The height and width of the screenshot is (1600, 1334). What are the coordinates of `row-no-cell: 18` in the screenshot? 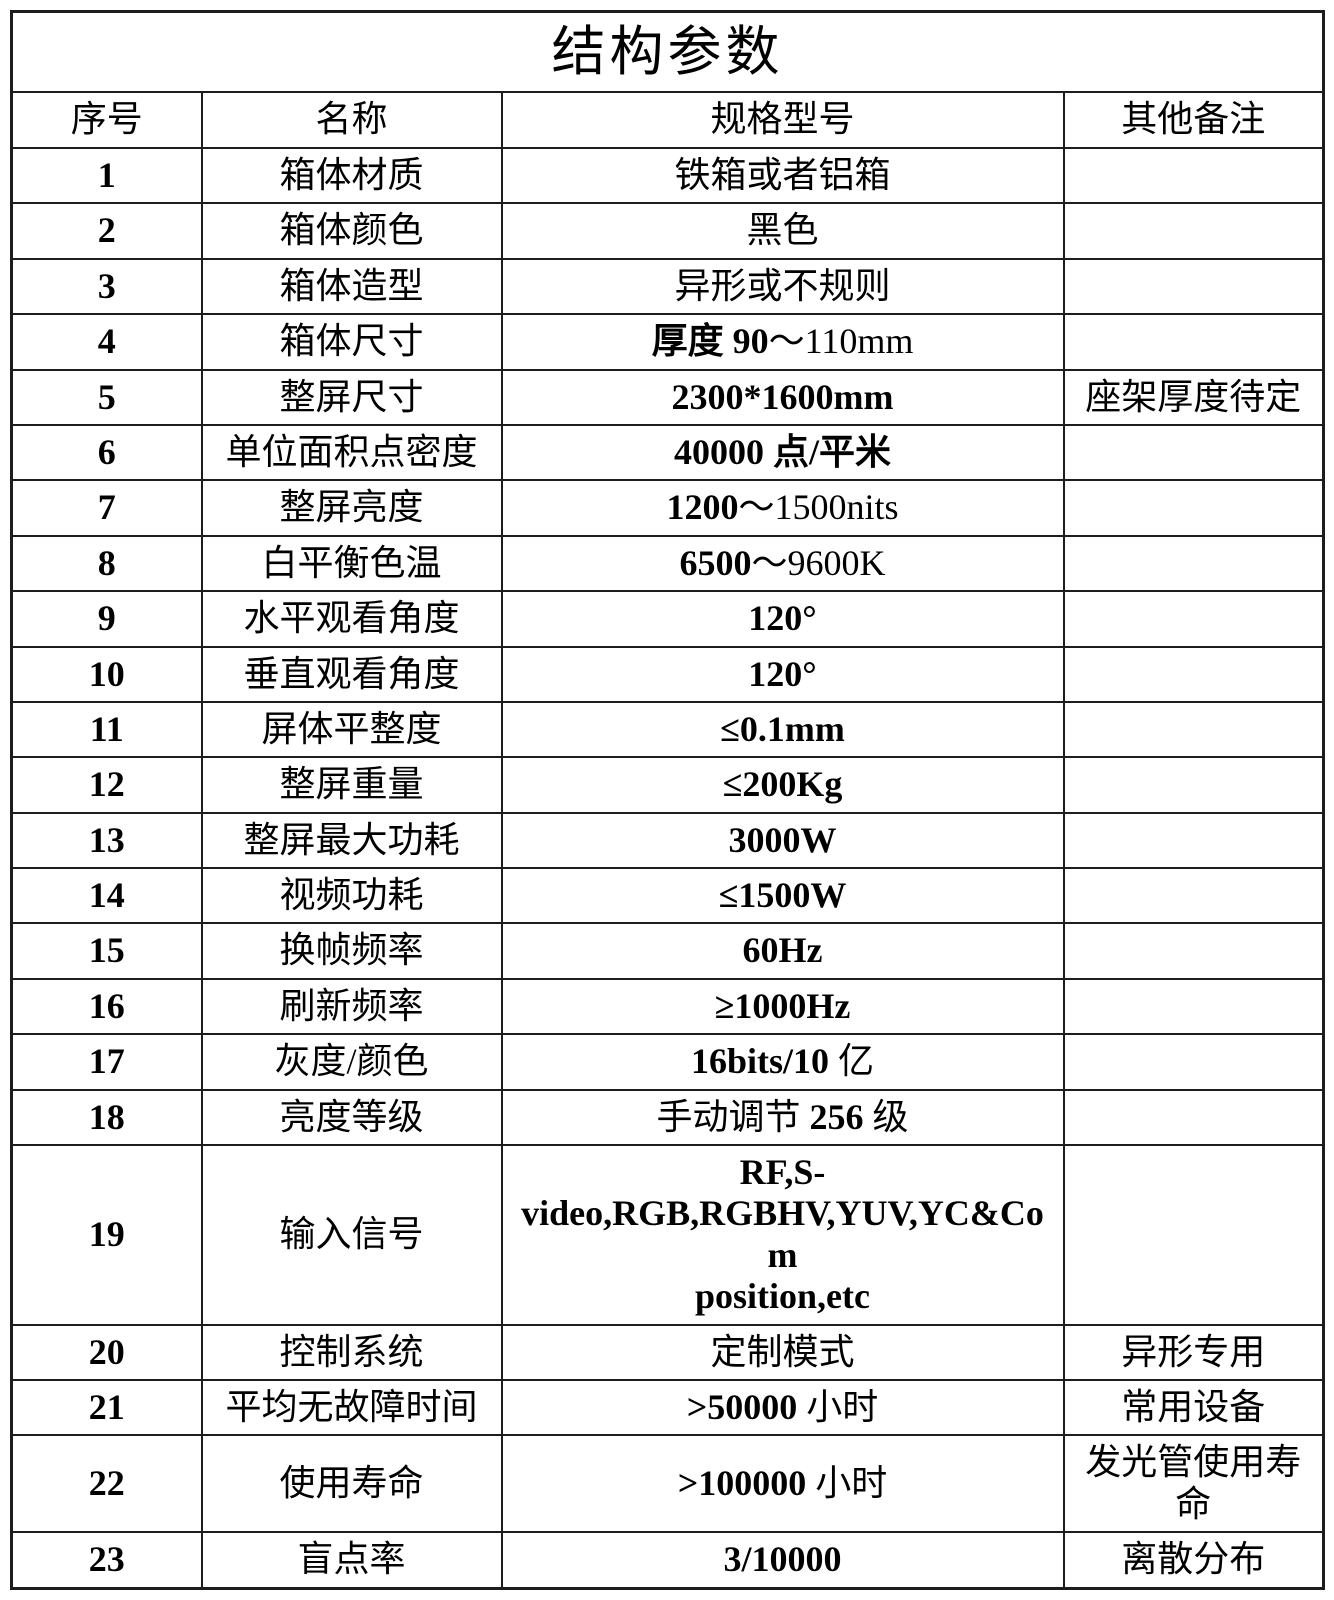 It's located at (106, 1117).